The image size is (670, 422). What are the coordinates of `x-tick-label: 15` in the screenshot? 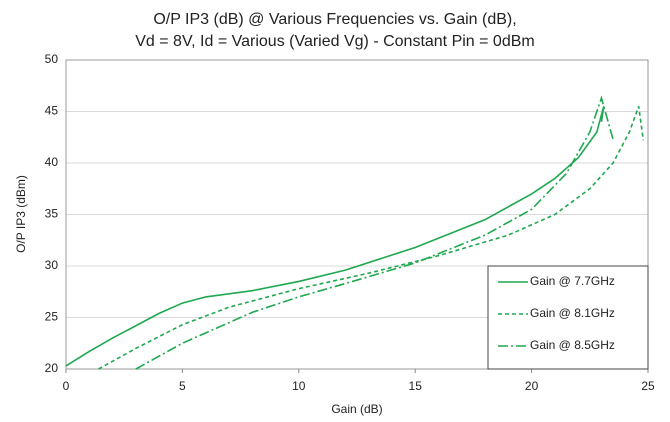 It's located at (416, 386).